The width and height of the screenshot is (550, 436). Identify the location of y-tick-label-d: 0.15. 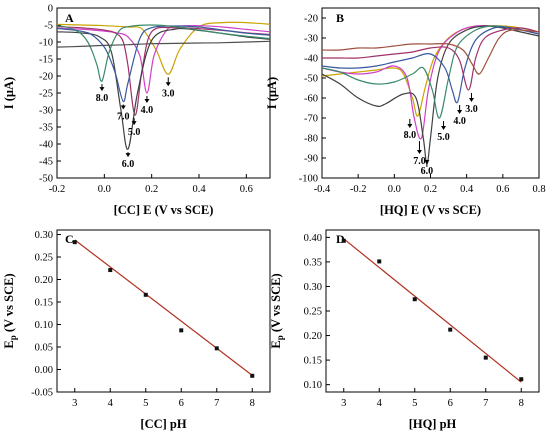
(313, 361).